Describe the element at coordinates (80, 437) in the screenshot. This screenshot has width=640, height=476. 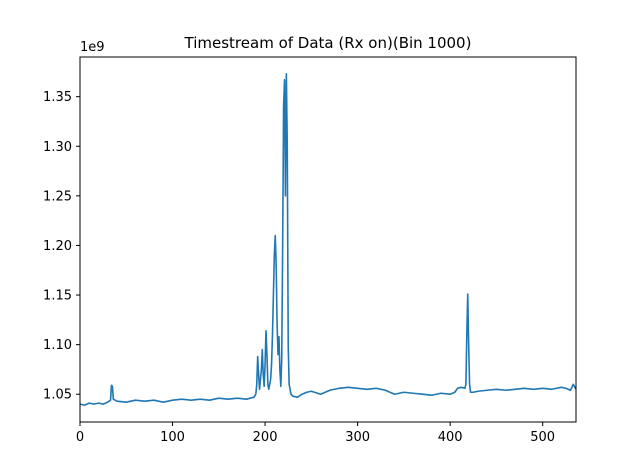
I see `x-tick-label: 0` at that location.